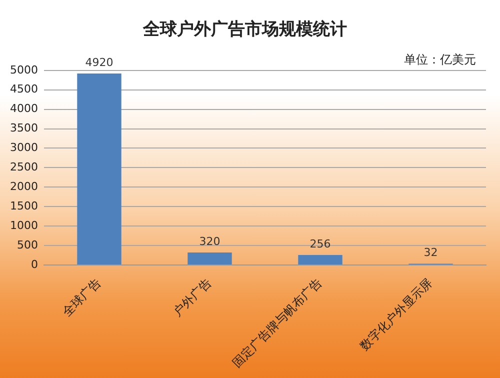 This screenshot has height=378, width=500. I want to click on data-label: 4920, so click(99, 62).